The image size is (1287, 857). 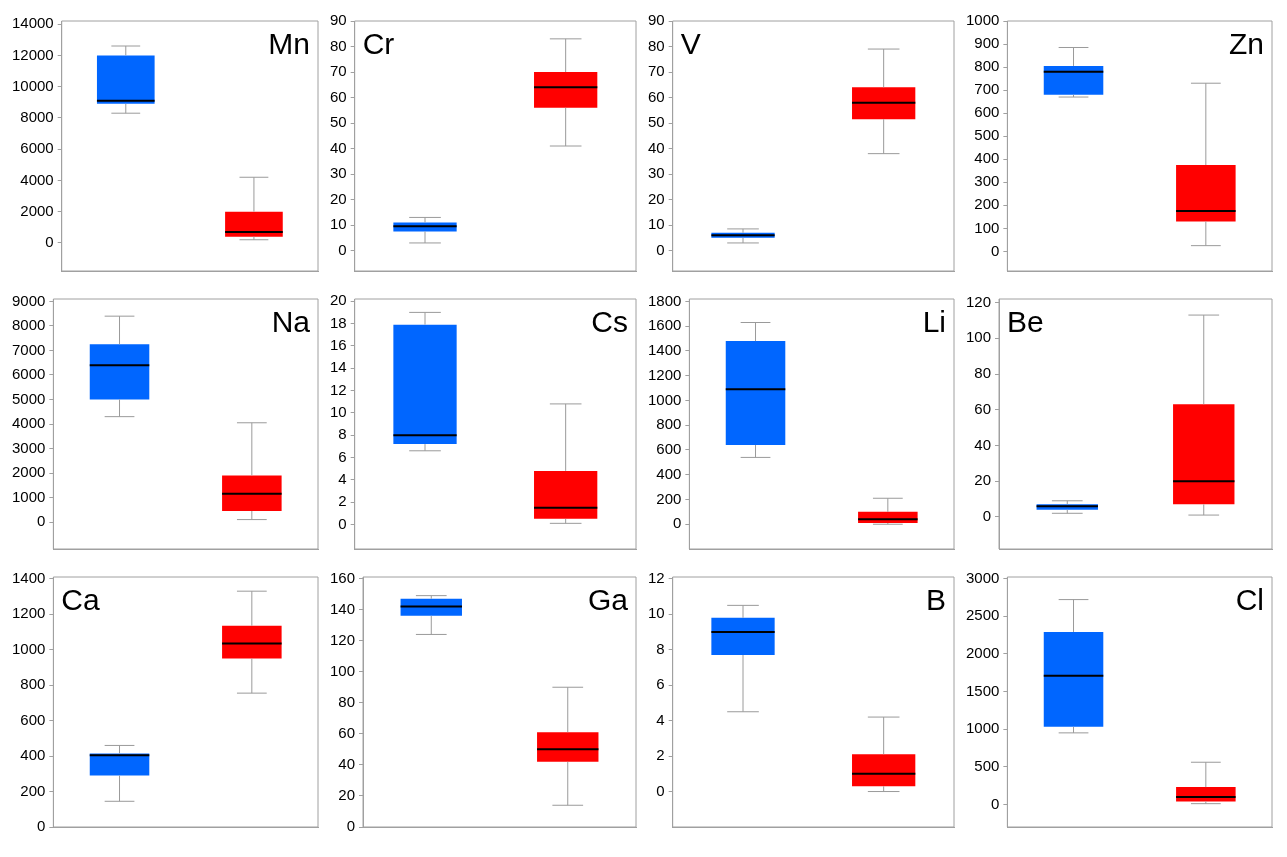 I want to click on chart-title: B, so click(x=935, y=600).